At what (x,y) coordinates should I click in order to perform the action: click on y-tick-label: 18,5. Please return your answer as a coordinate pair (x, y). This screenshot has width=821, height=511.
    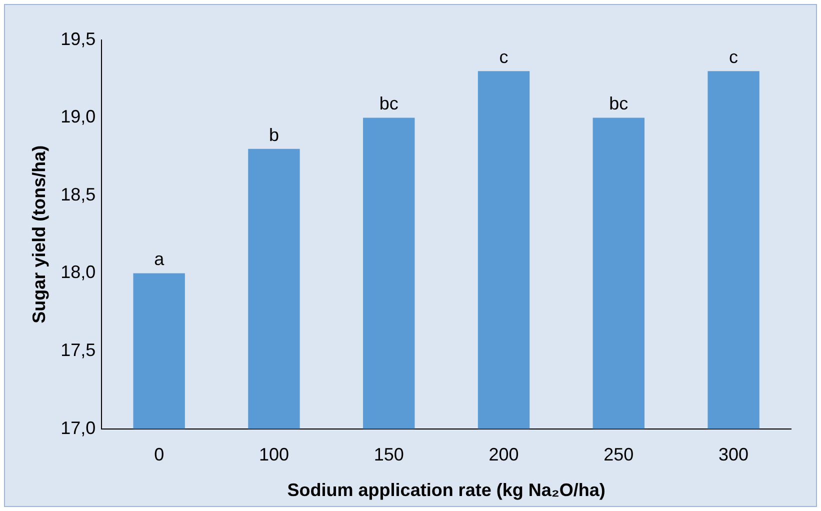
    Looking at the image, I should click on (78, 194).